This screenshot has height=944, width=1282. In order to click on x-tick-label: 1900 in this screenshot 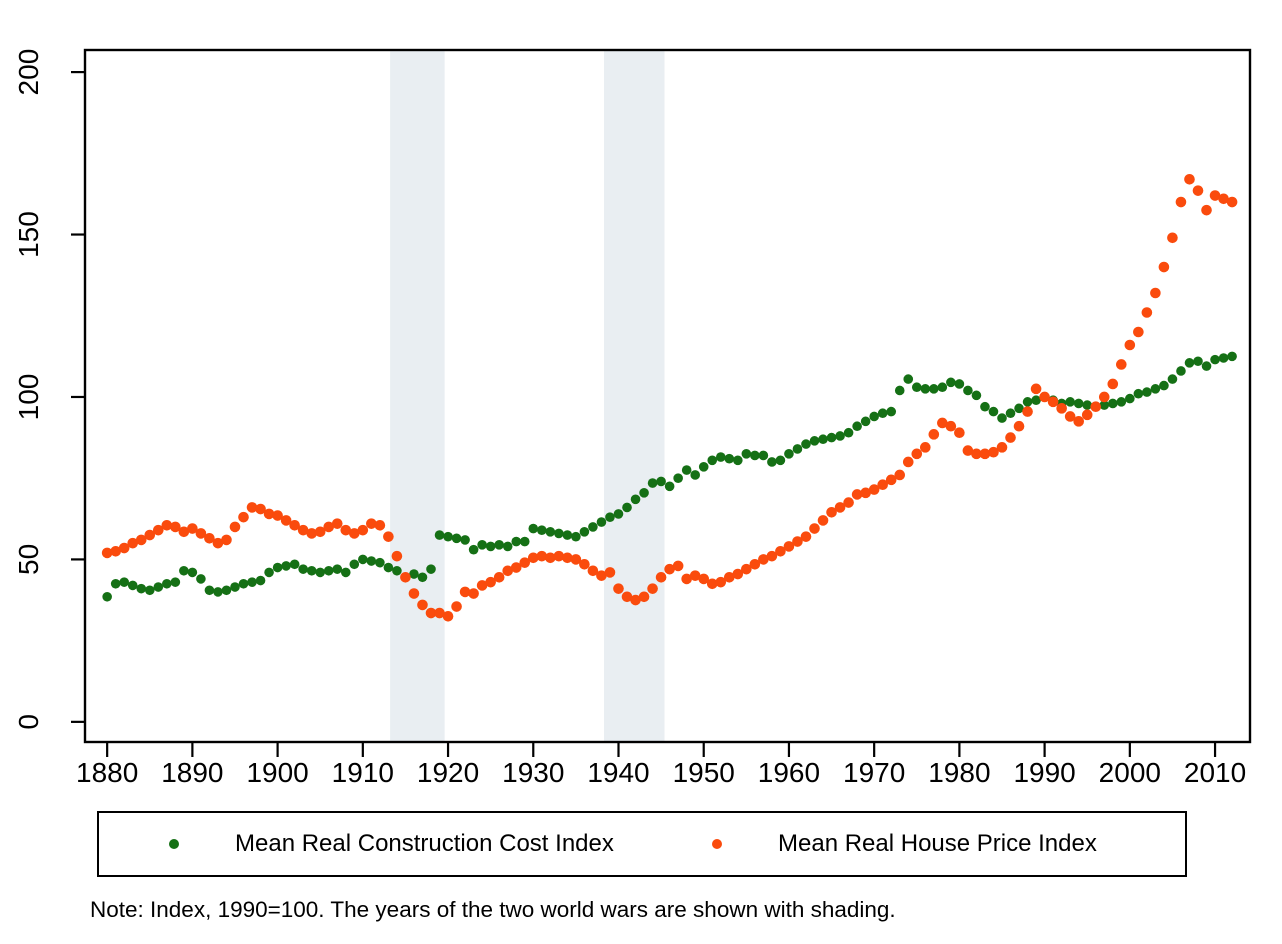, I will do `click(277, 772)`.